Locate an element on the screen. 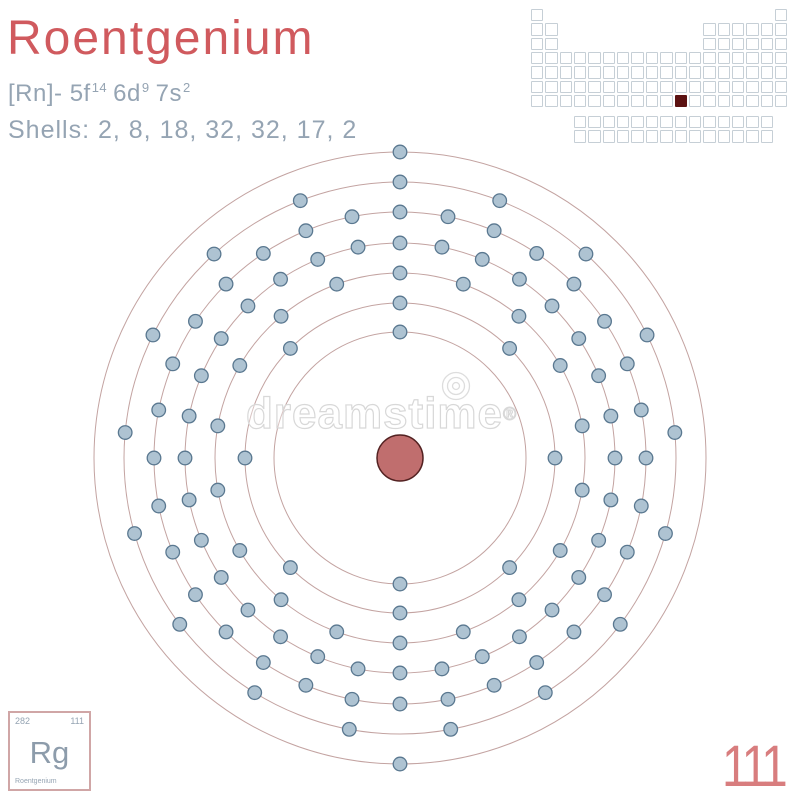  shells-list: Shells: 2, 8, 18, 32, 32, 17, 2 is located at coordinates (183, 130).